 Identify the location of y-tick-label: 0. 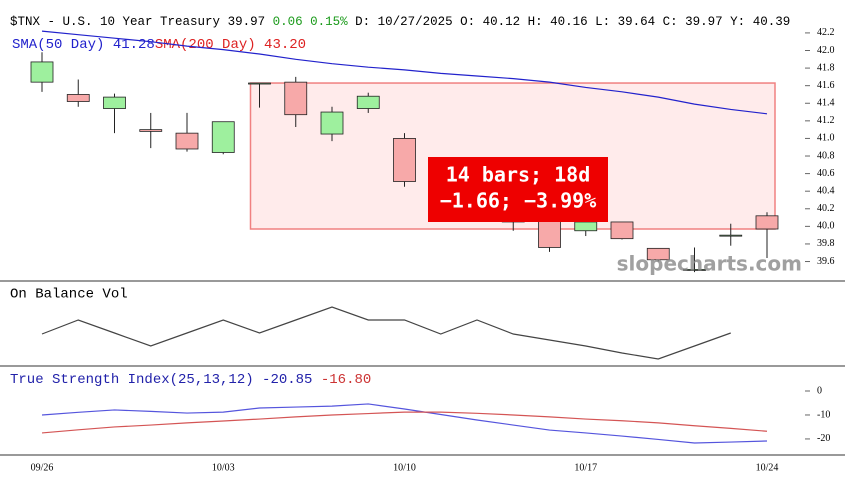
(819, 390).